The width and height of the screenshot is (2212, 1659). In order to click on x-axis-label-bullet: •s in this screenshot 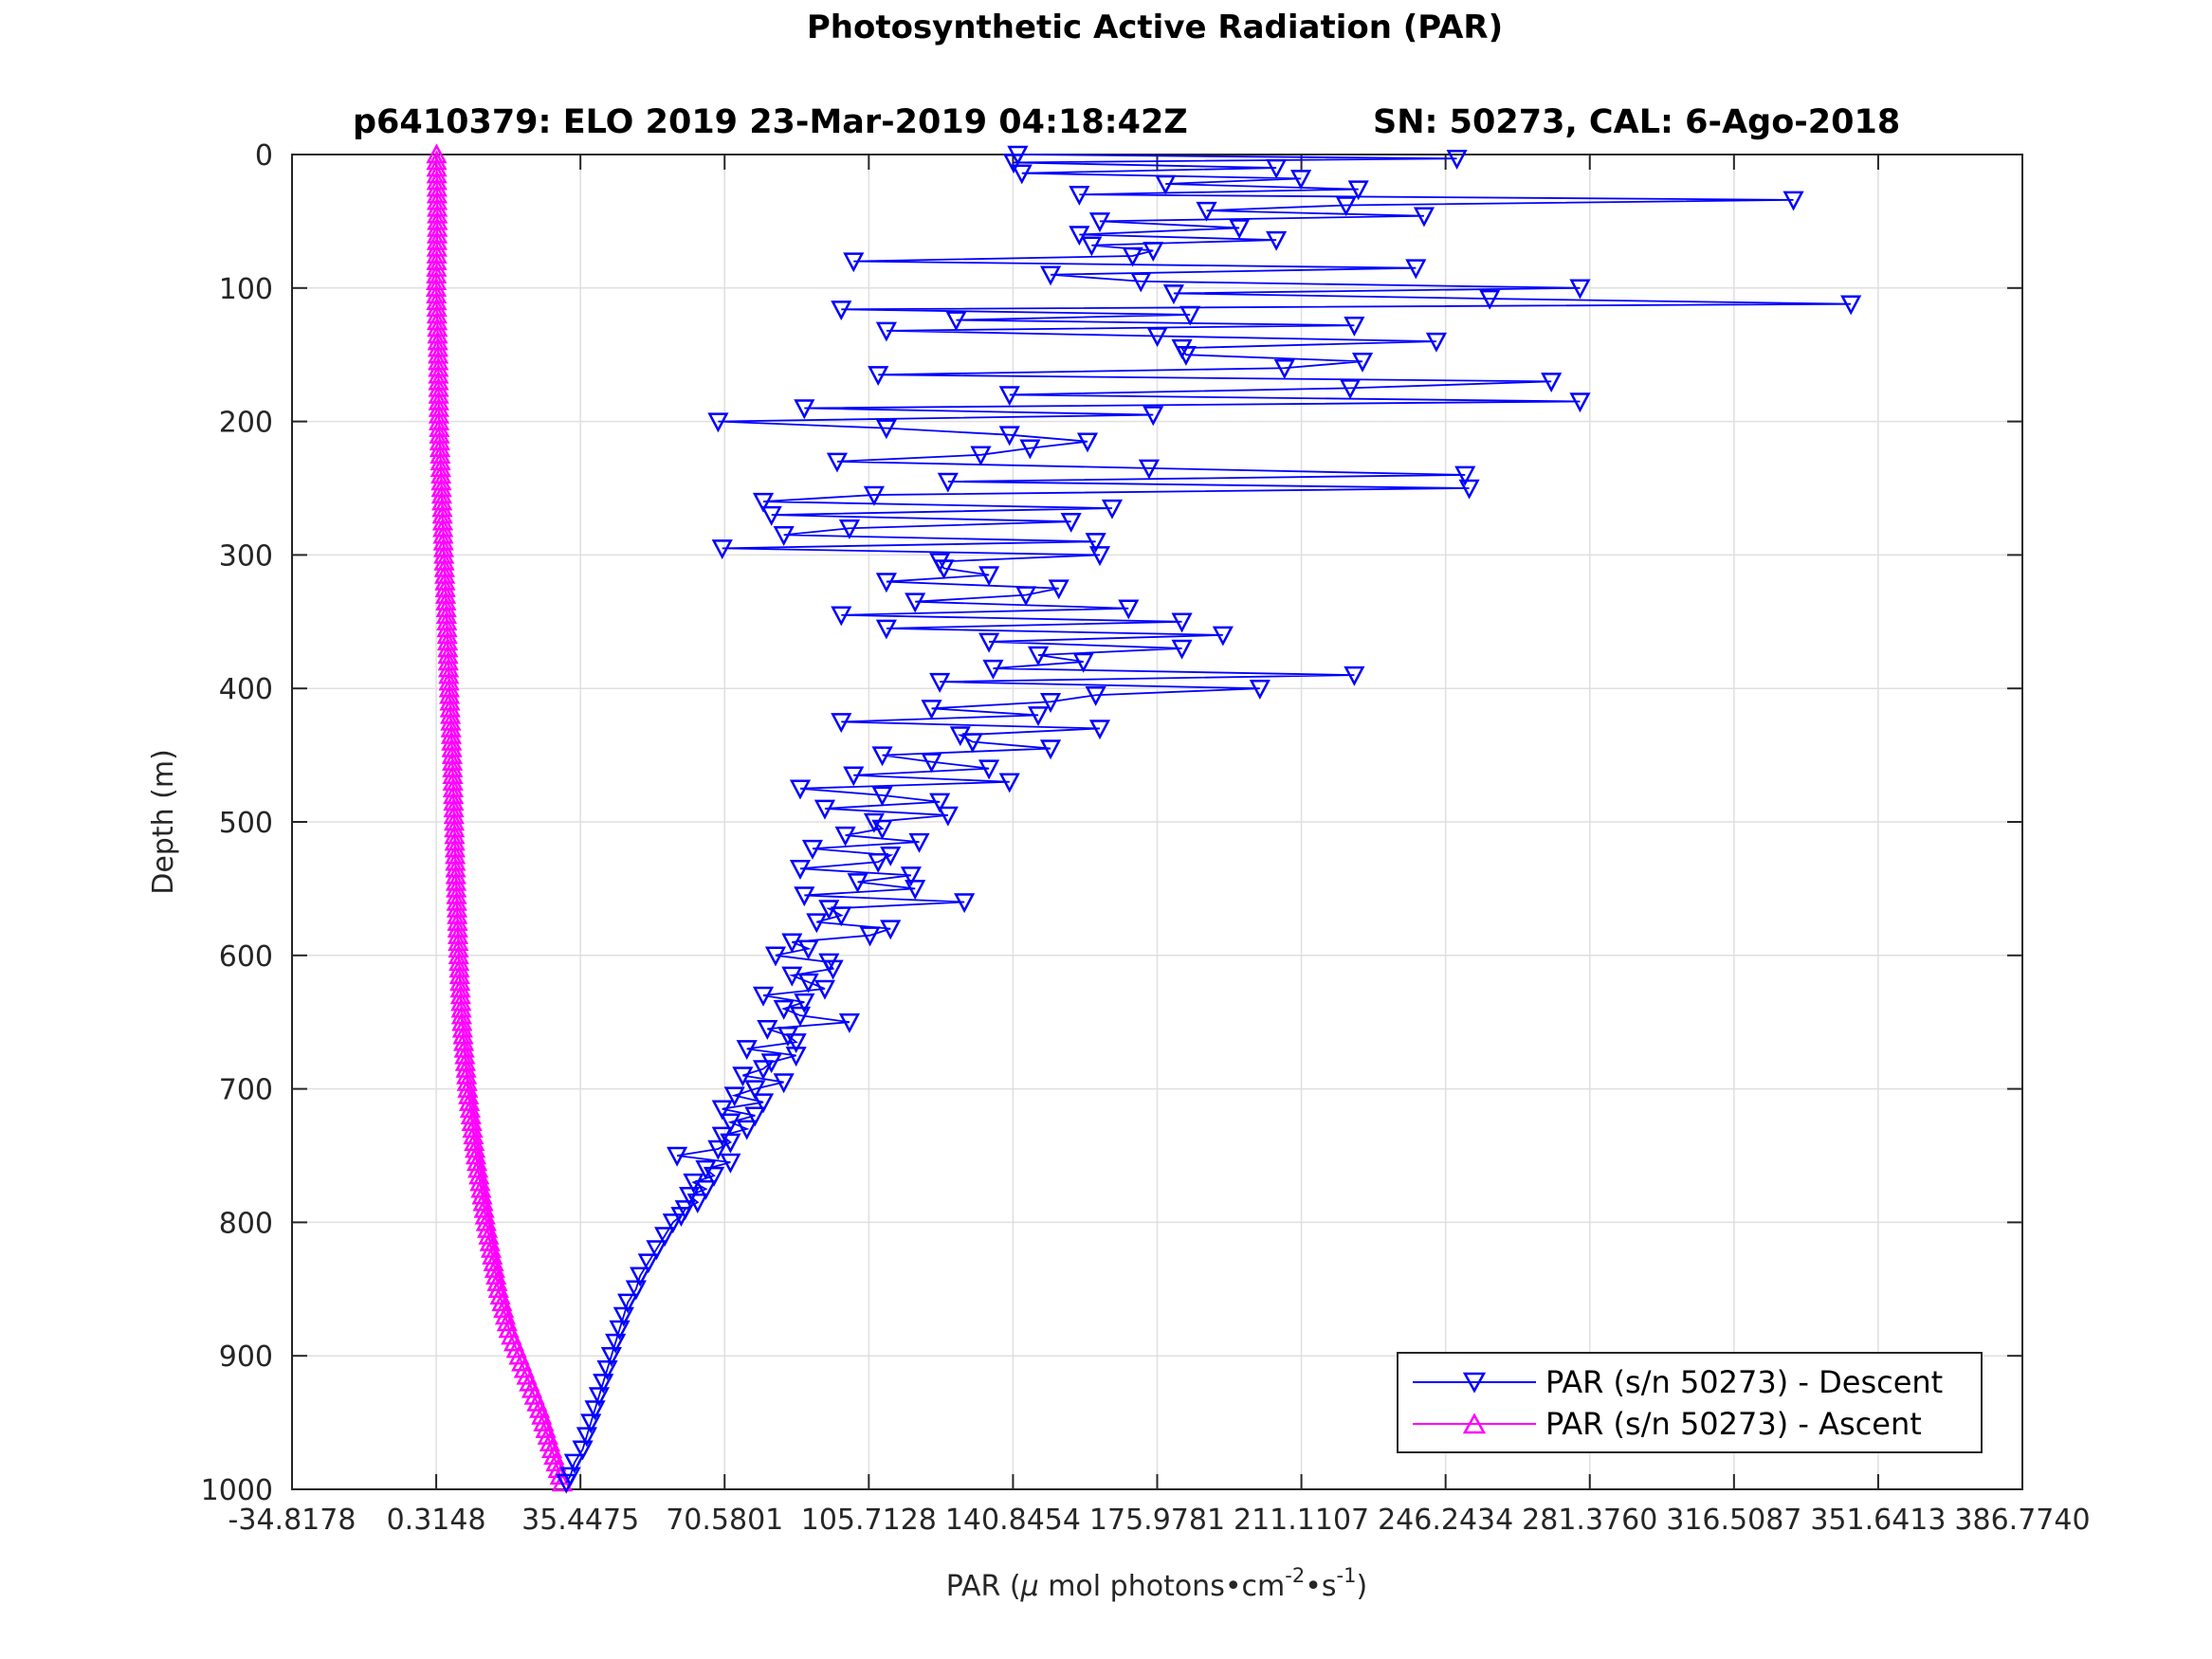, I will do `click(1320, 1586)`.